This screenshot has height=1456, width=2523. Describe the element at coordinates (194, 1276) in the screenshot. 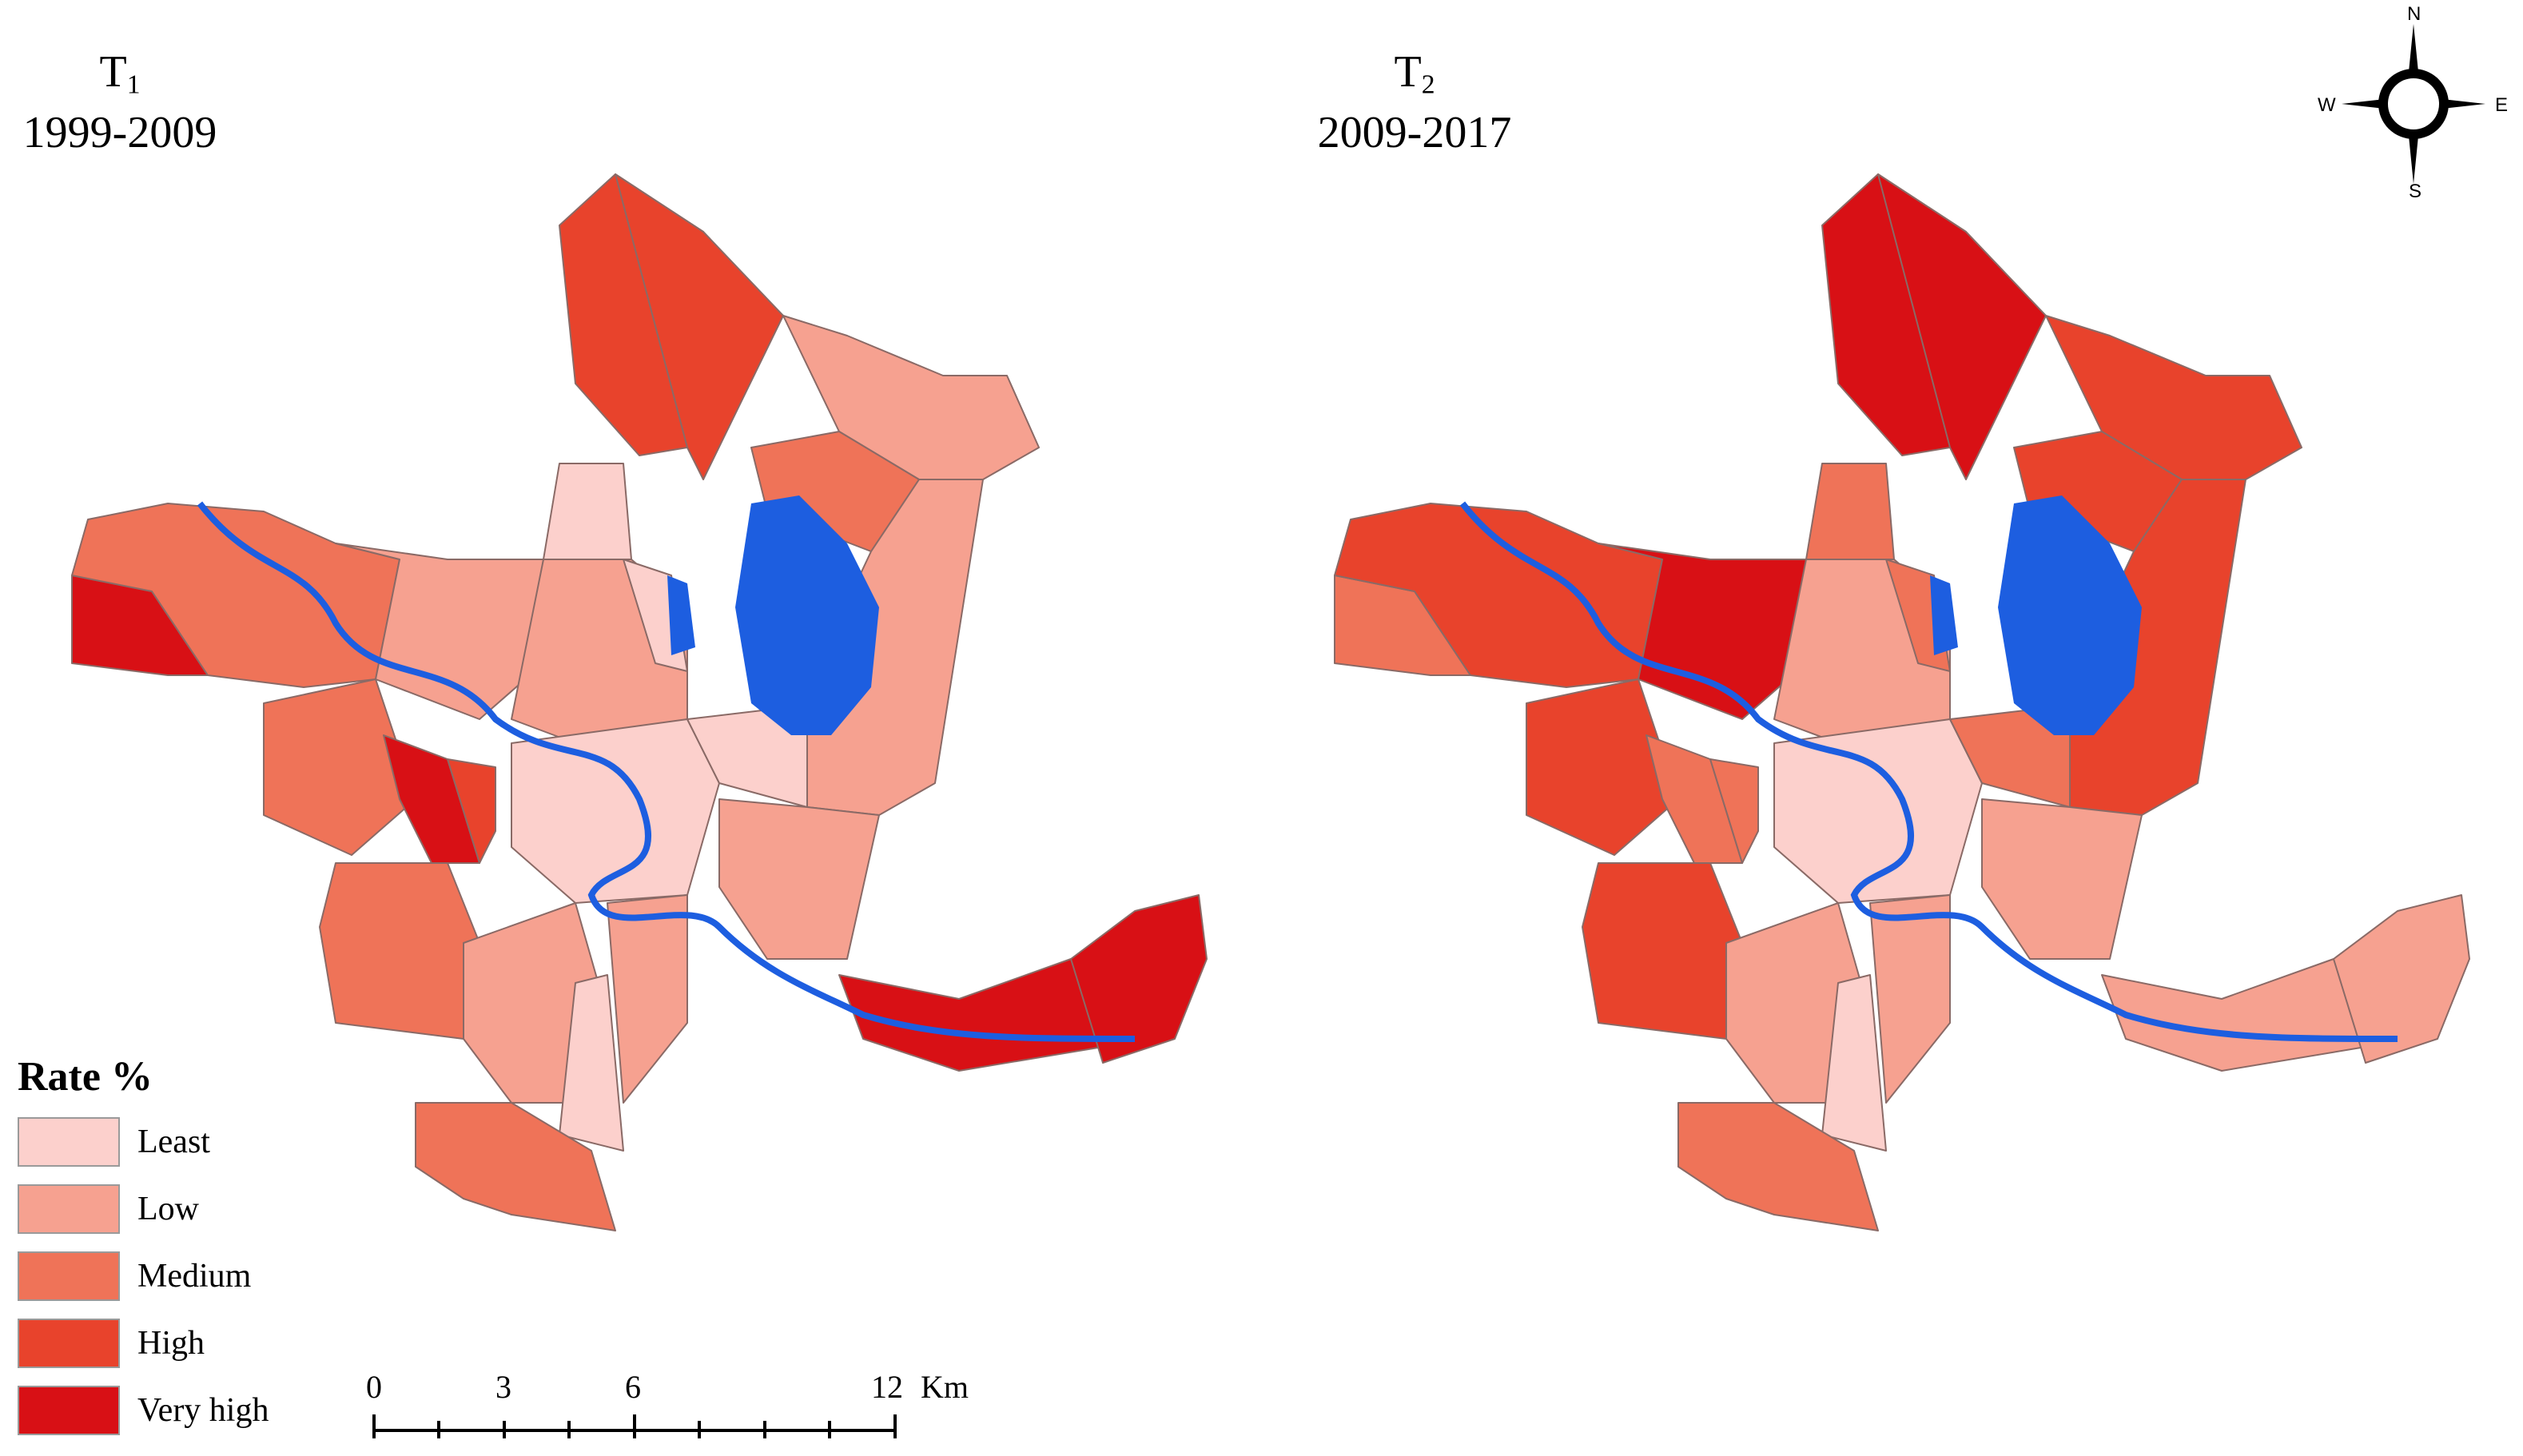

I see `legend-label-medium: Medium` at that location.